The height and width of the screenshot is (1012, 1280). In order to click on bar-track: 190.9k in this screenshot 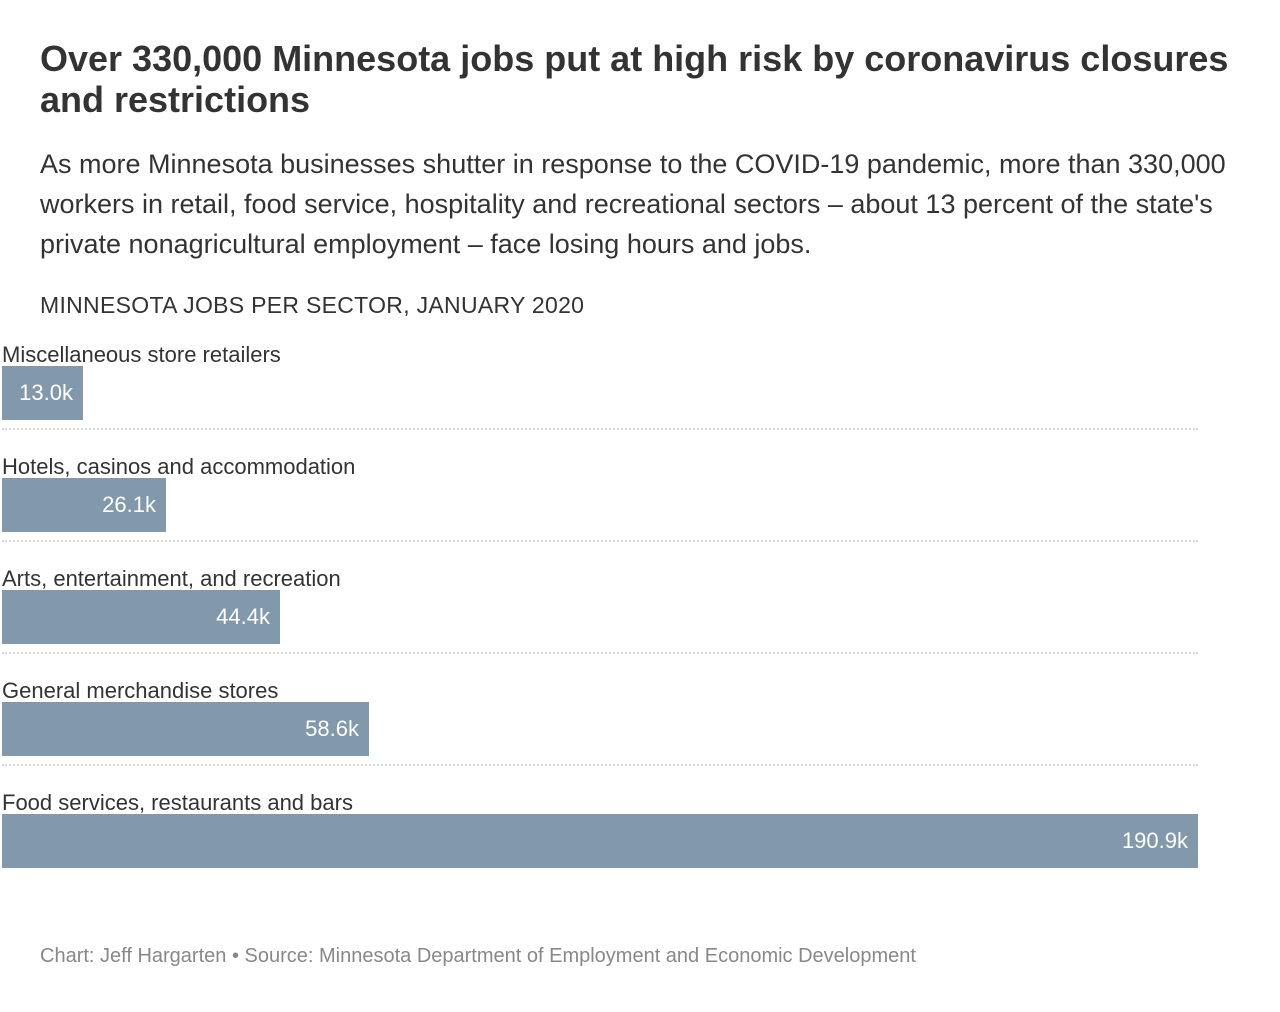, I will do `click(600, 841)`.